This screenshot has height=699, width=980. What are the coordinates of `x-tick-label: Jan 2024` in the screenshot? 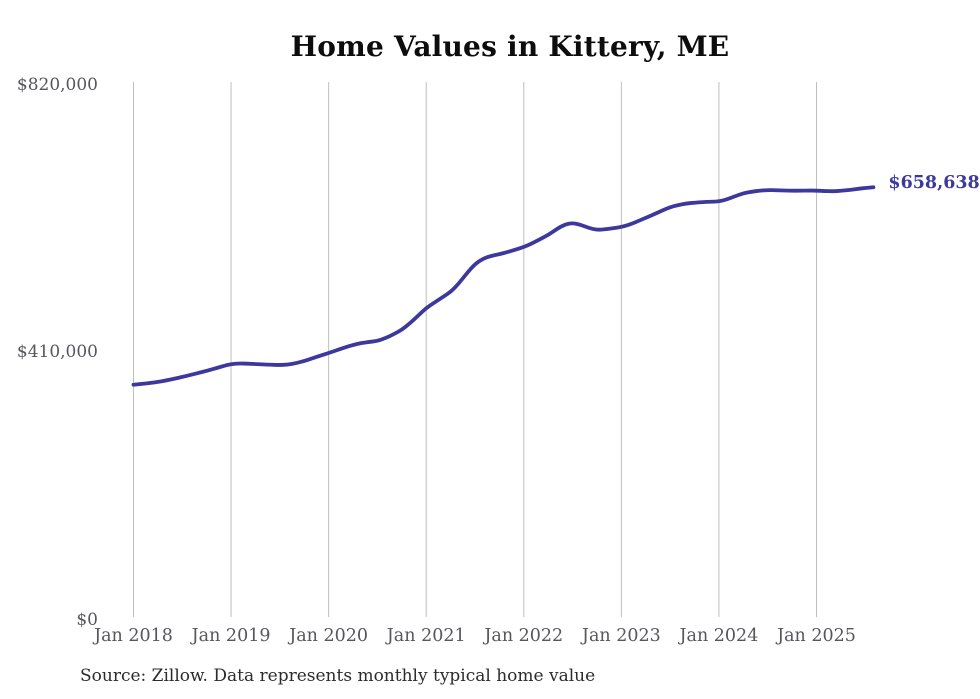 It's located at (719, 636).